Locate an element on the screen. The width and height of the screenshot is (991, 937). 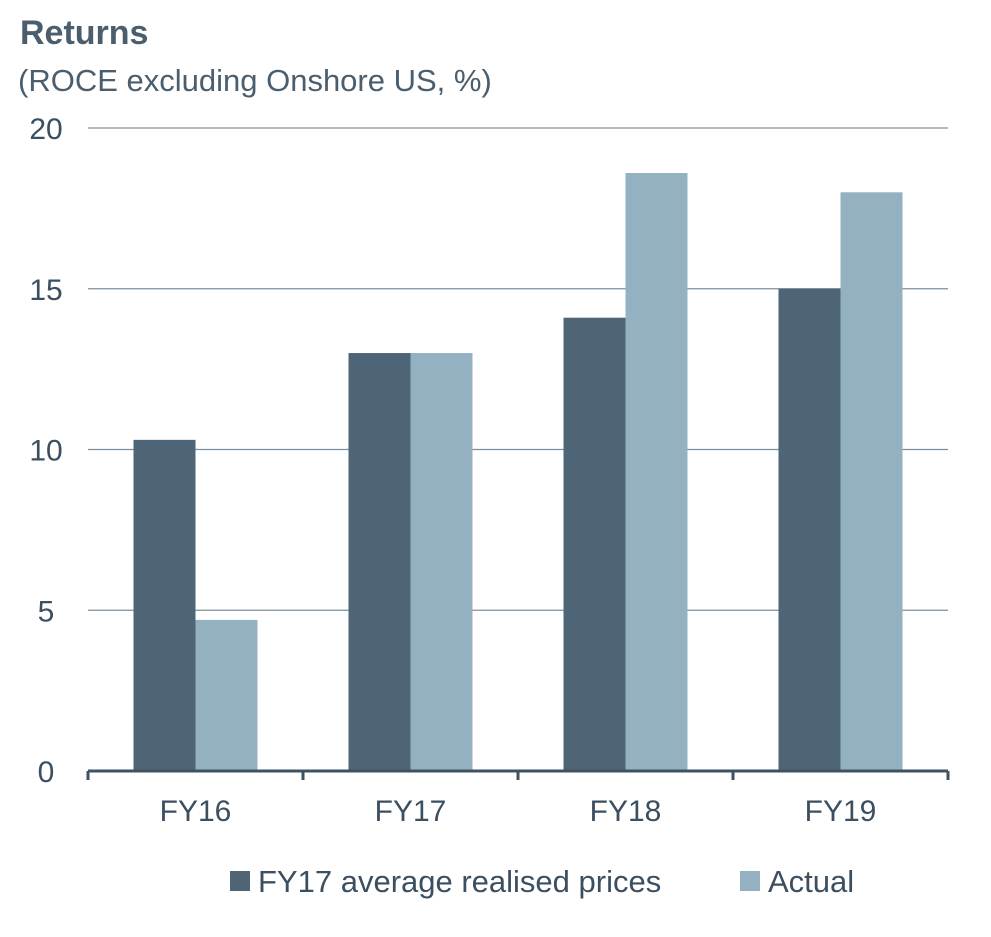
y-tick-label: 10 is located at coordinates (45, 451).